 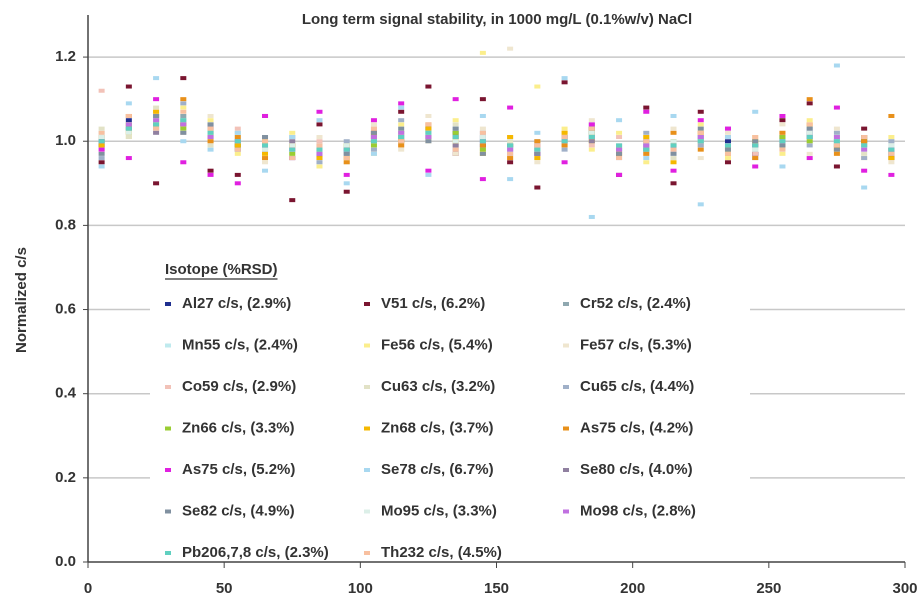 What do you see at coordinates (238, 427) in the screenshot?
I see `legend-label: Zn66 c/s, (3.3%)` at bounding box center [238, 427].